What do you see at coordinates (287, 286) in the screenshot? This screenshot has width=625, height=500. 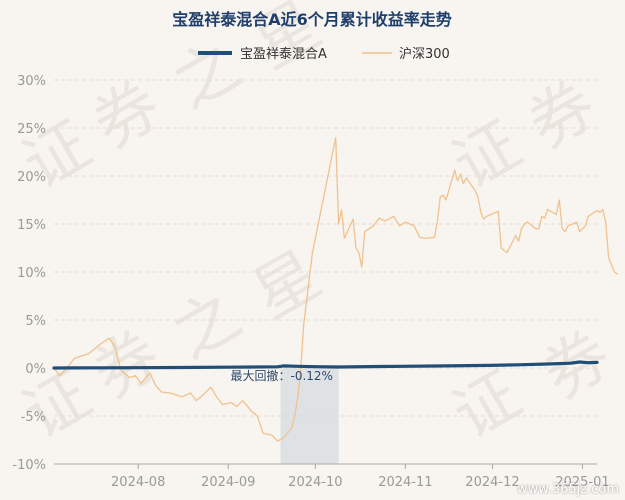 I see `watermark-glyph: 星` at bounding box center [287, 286].